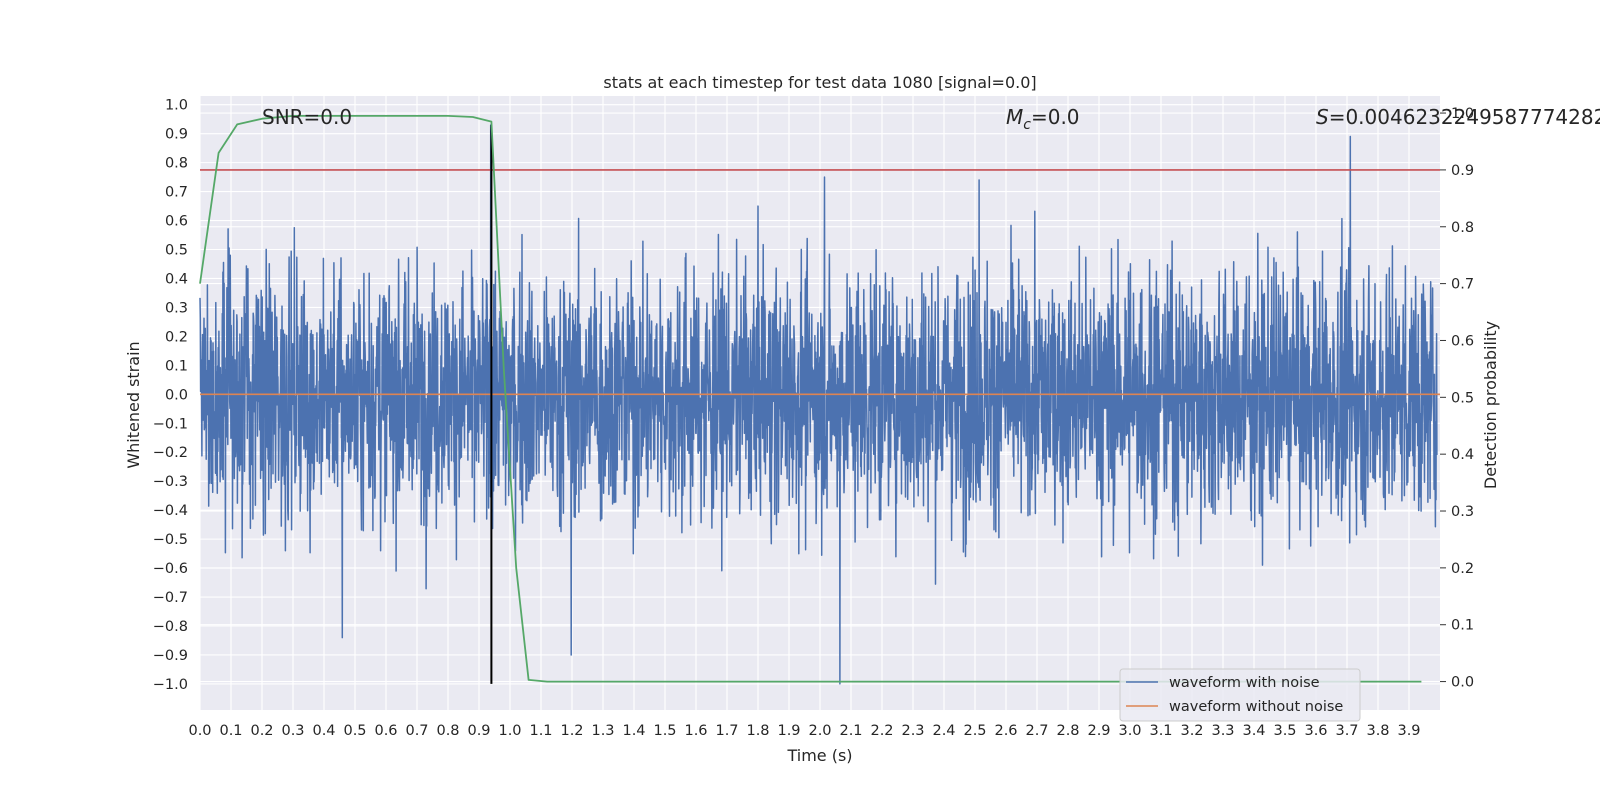 This screenshot has height=800, width=1600. Describe the element at coordinates (726, 731) in the screenshot. I see `x-tick-label: 1.7` at that location.